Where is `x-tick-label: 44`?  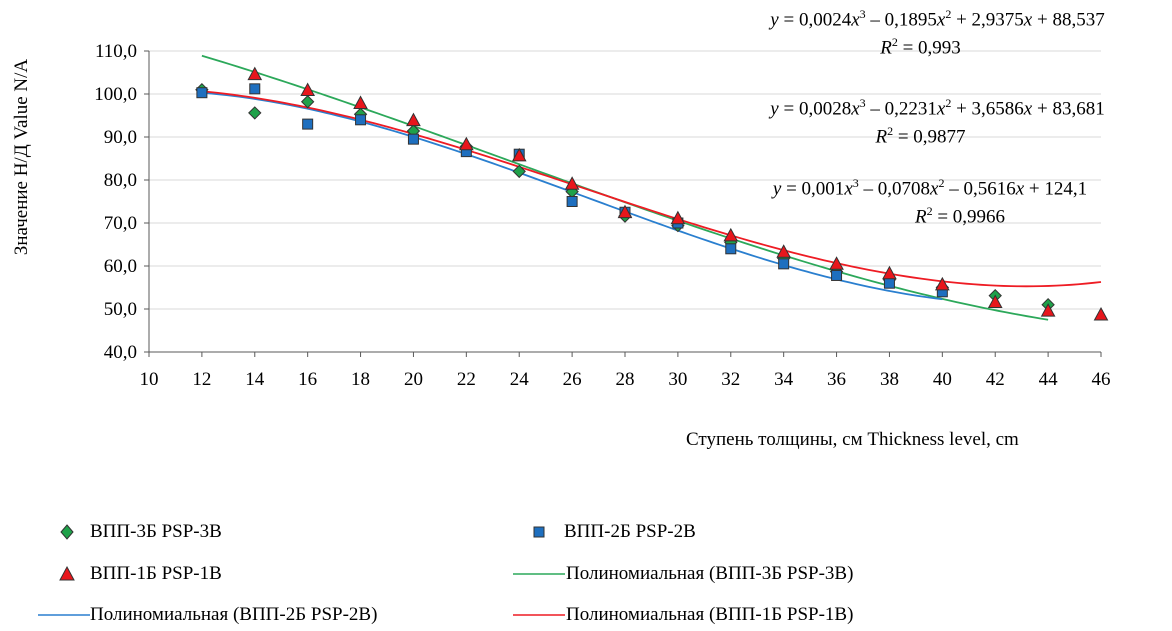 x-tick-label: 44 is located at coordinates (1049, 379).